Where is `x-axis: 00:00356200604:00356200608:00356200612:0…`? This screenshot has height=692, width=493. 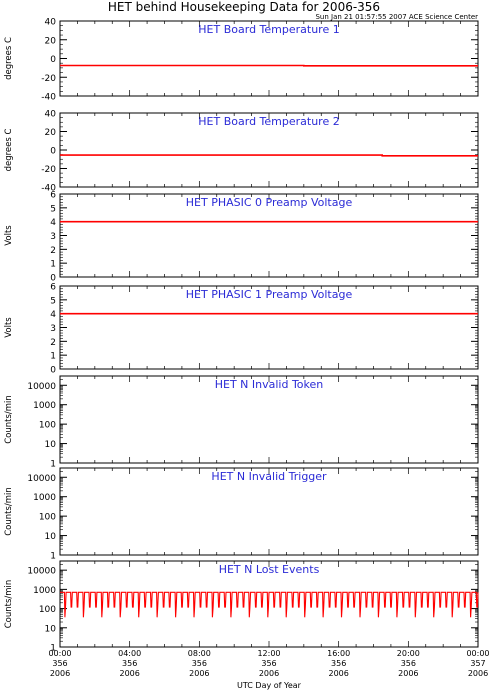 x-axis: 00:00356200604:00356200608:00356200612:0… is located at coordinates (268, 663).